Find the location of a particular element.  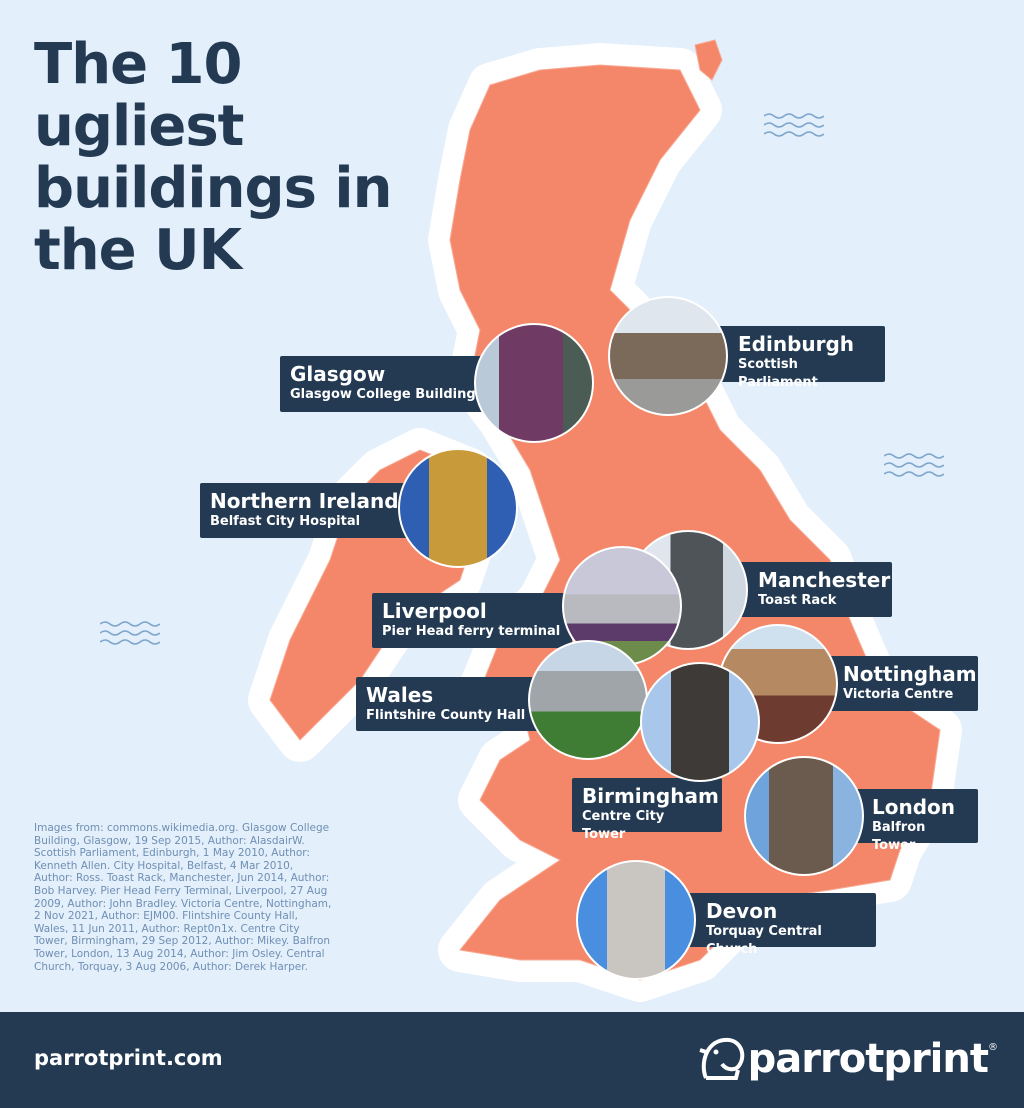

city-name: Edinburgh is located at coordinates (796, 344).